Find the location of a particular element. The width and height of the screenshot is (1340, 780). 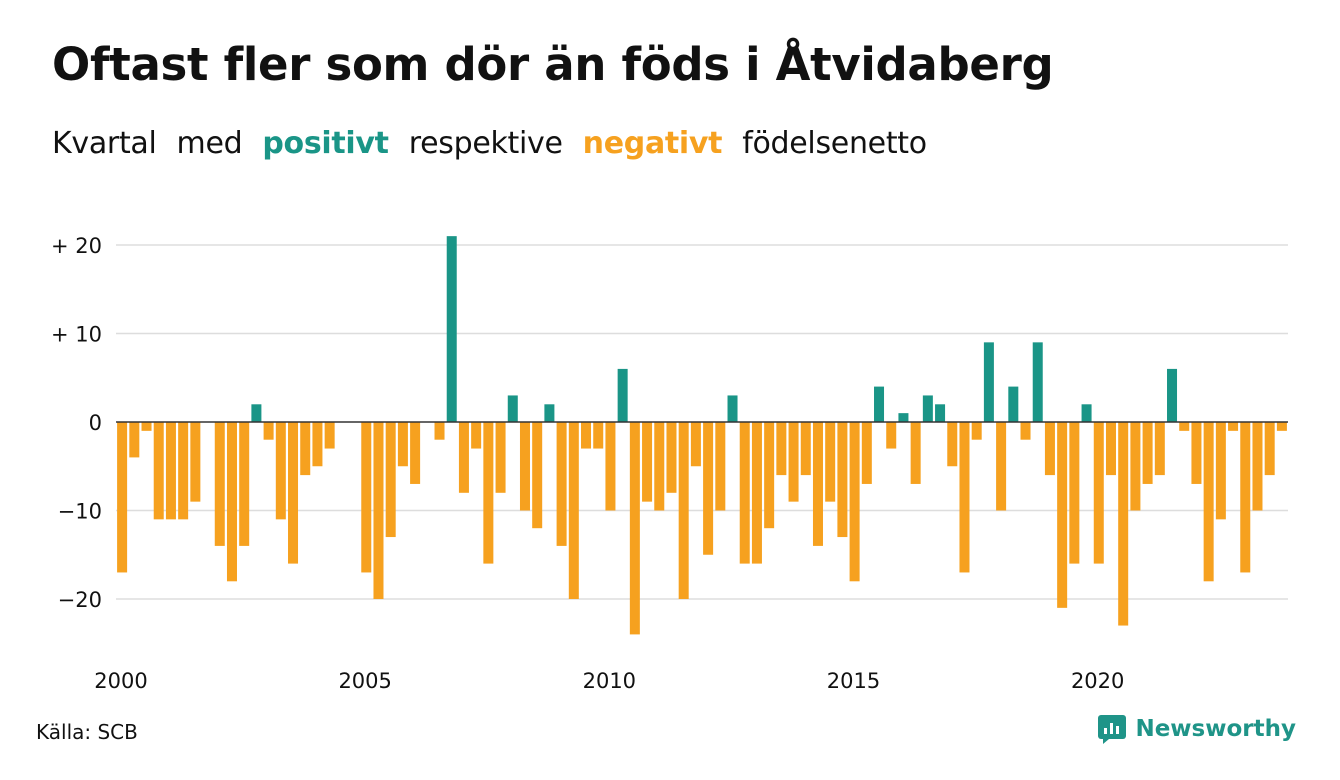

x-tick-label: 2010 is located at coordinates (609, 681).